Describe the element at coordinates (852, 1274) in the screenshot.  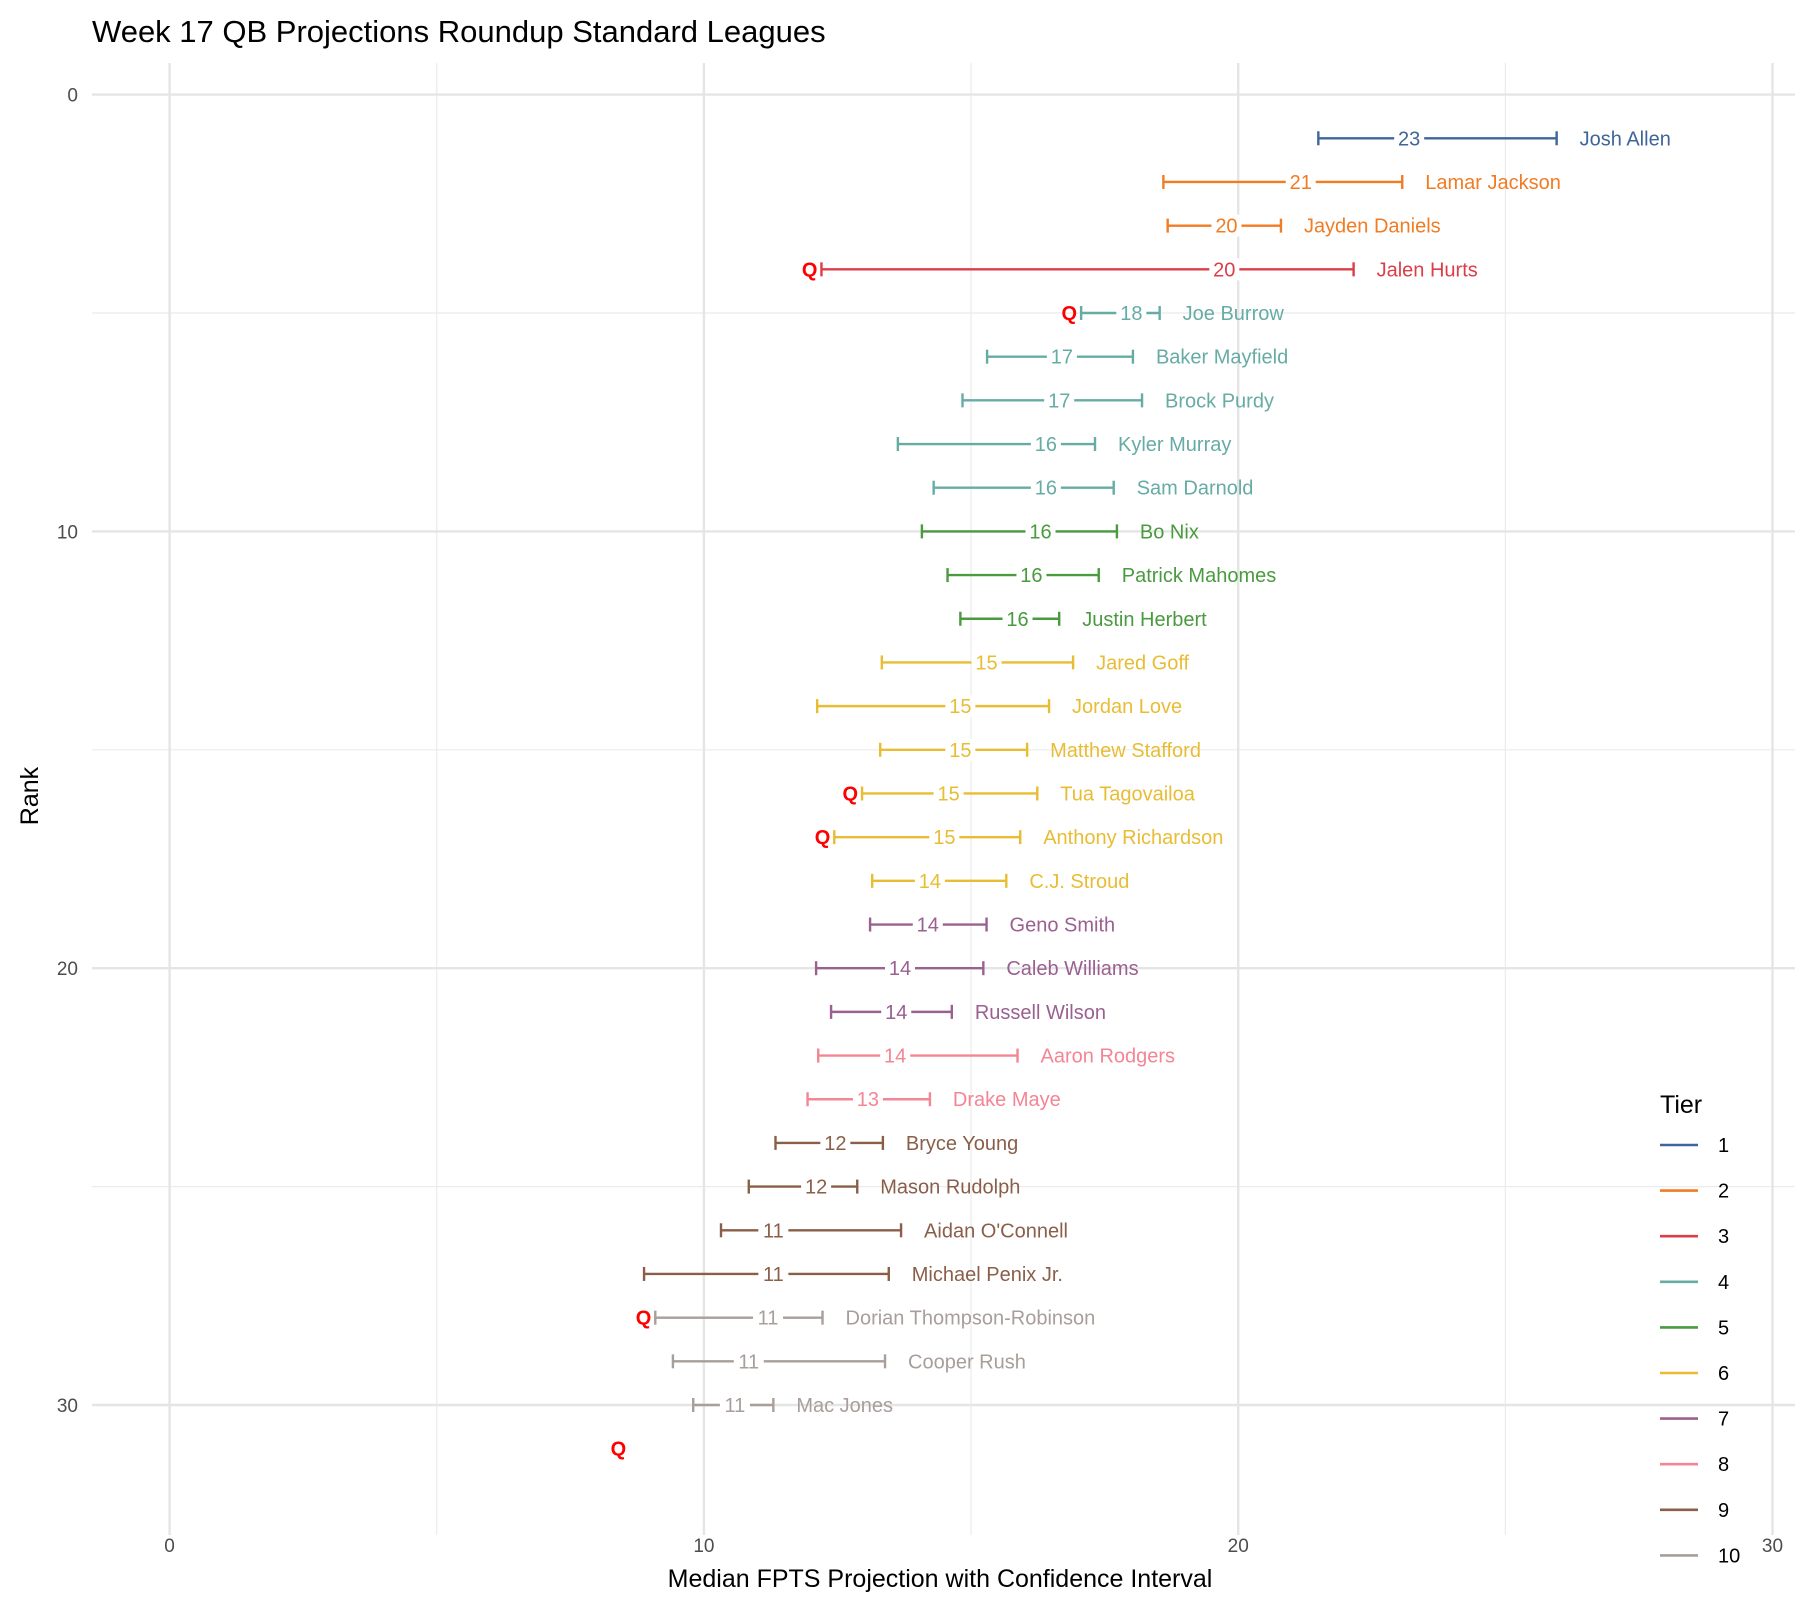
I see `player-row: 11 Michael Penix Jr.` at that location.